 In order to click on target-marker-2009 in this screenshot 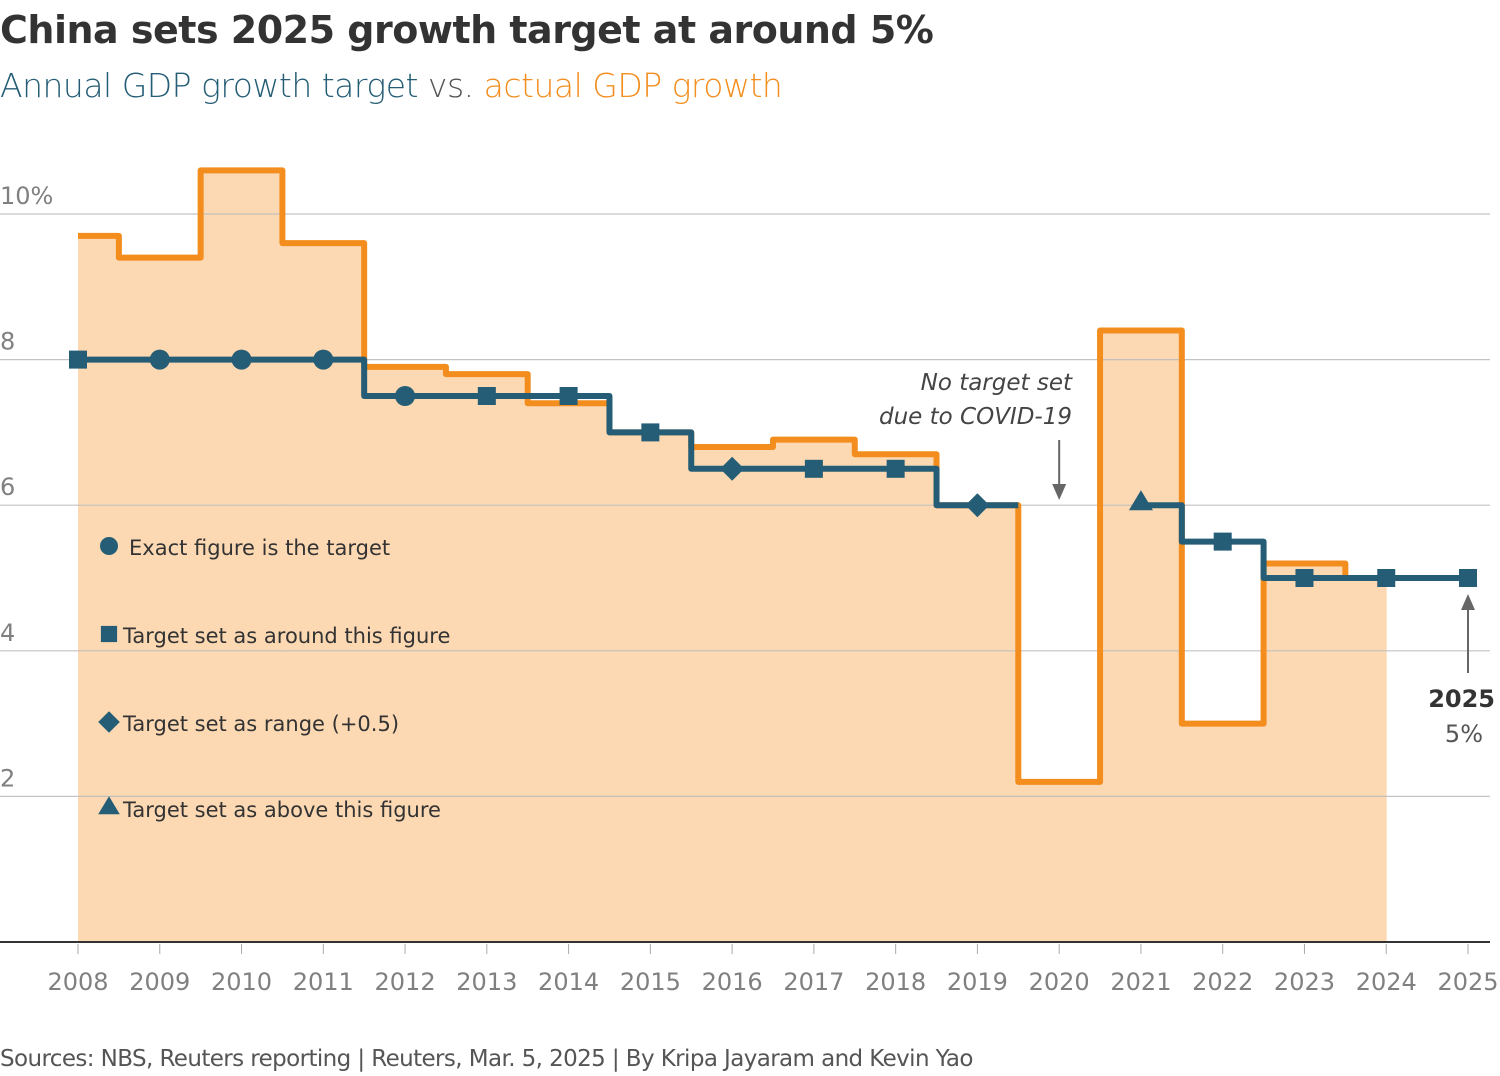, I will do `click(159, 359)`.